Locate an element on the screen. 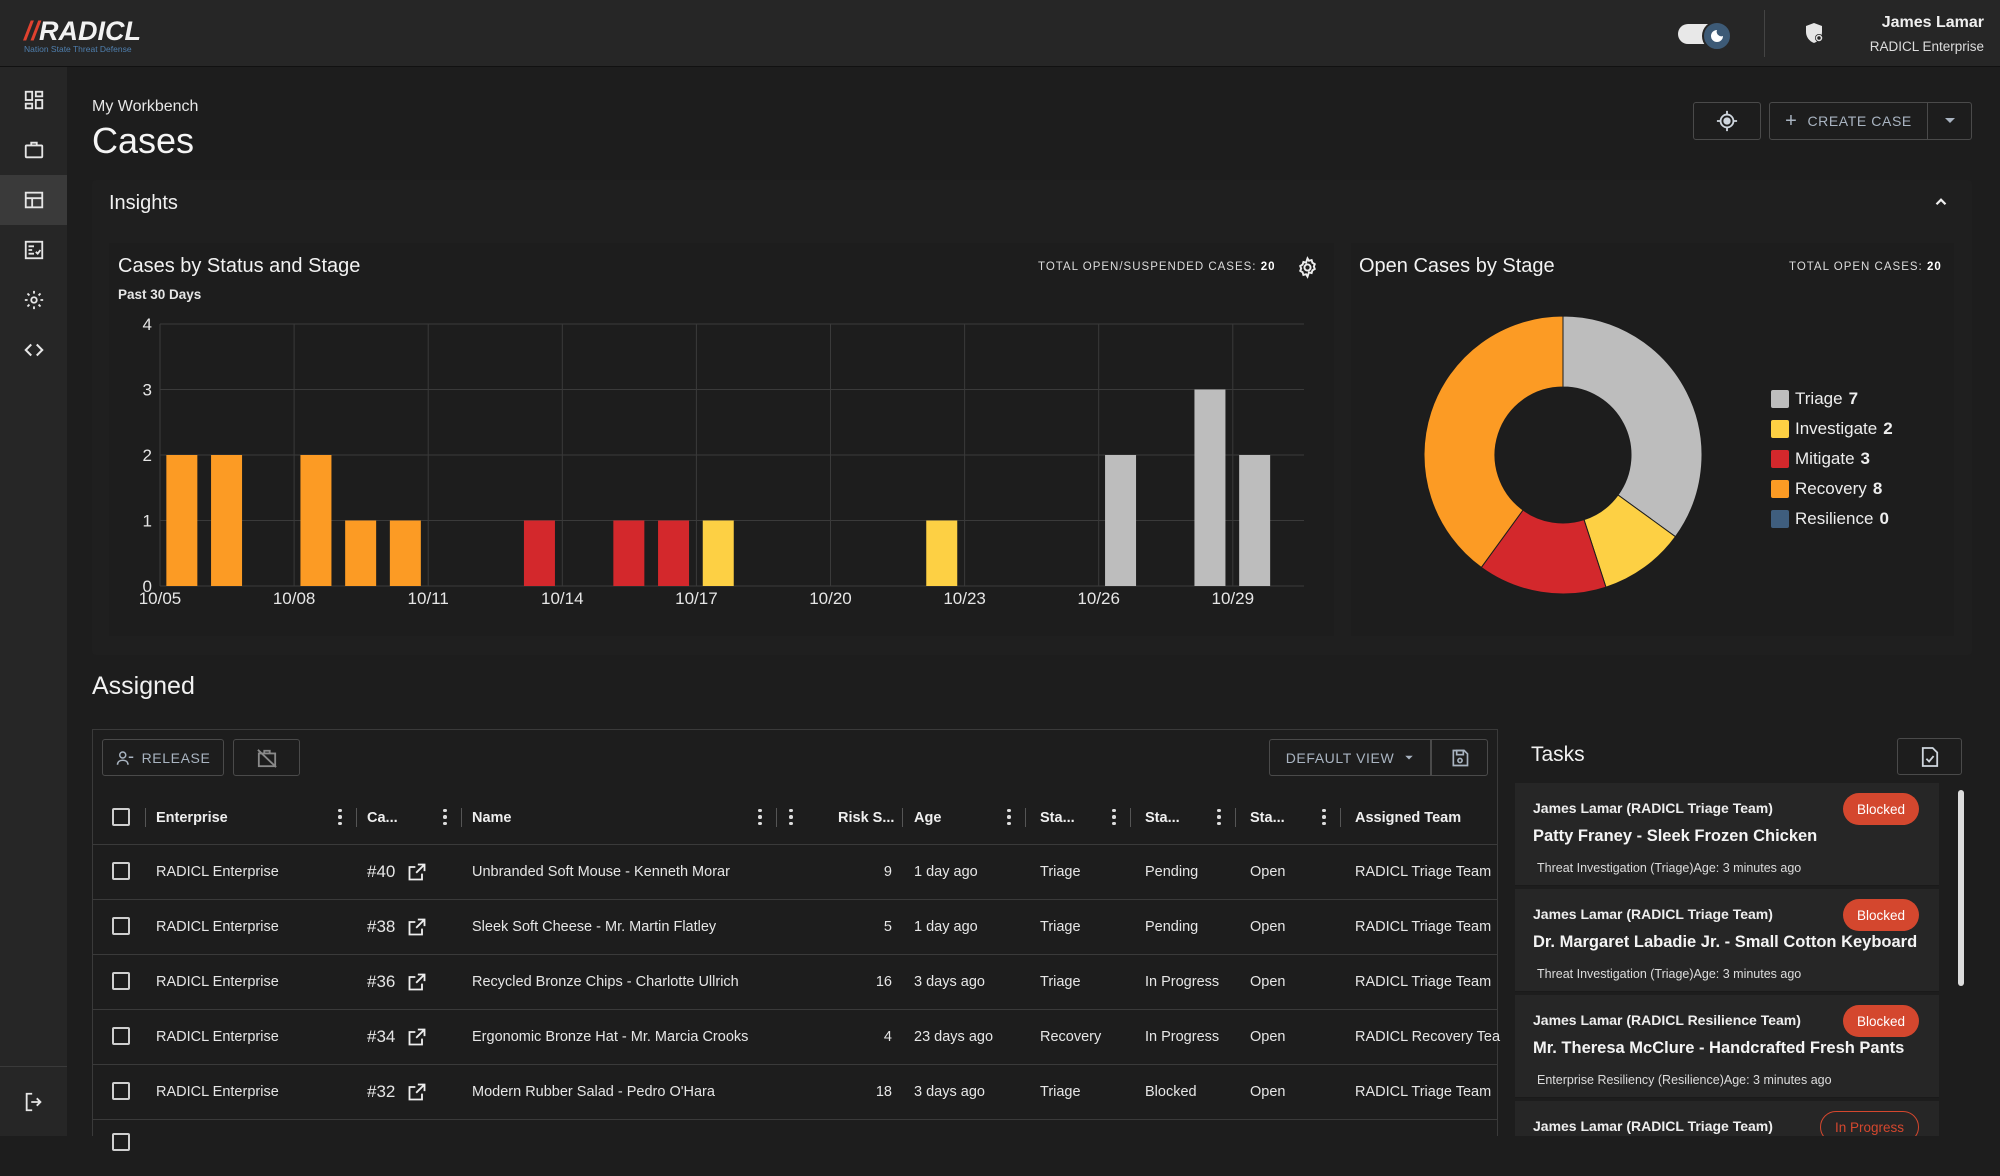 The height and width of the screenshot is (1176, 2000). breadcrumb: My Workbench is located at coordinates (145, 106).